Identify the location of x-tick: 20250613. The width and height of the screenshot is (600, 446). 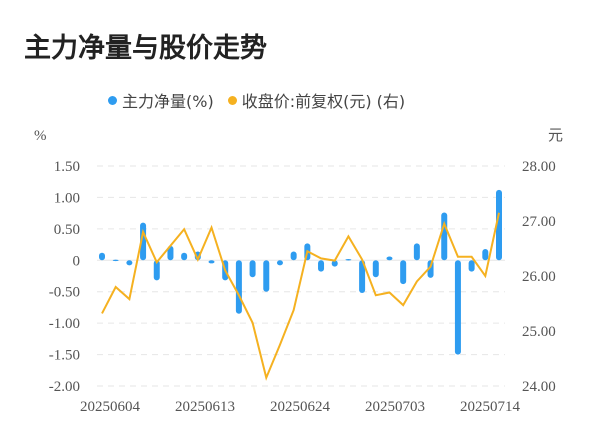
(205, 407).